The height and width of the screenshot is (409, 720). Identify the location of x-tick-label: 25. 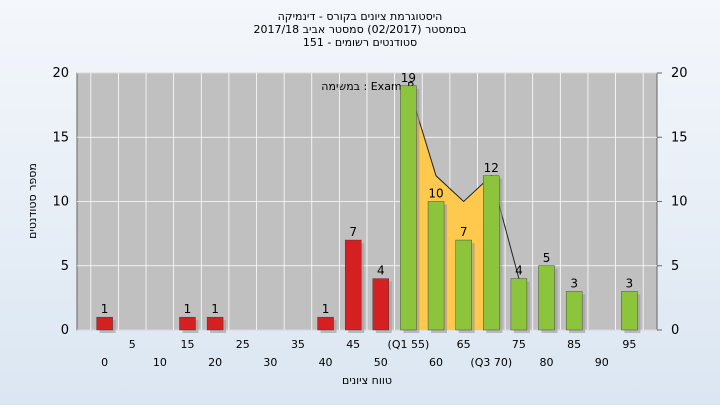
(243, 344).